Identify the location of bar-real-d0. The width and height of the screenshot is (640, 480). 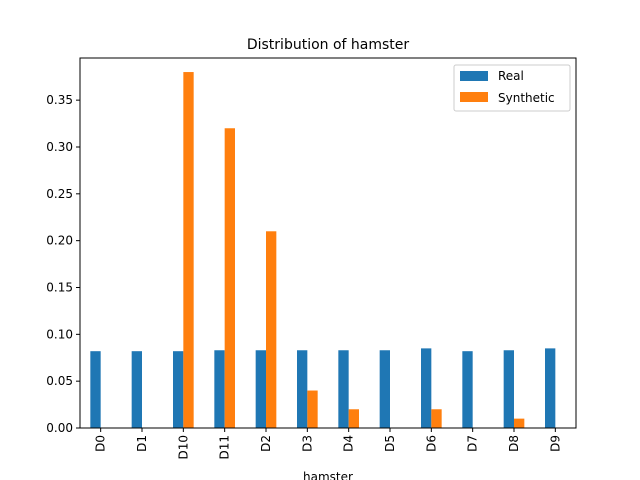
(95, 389).